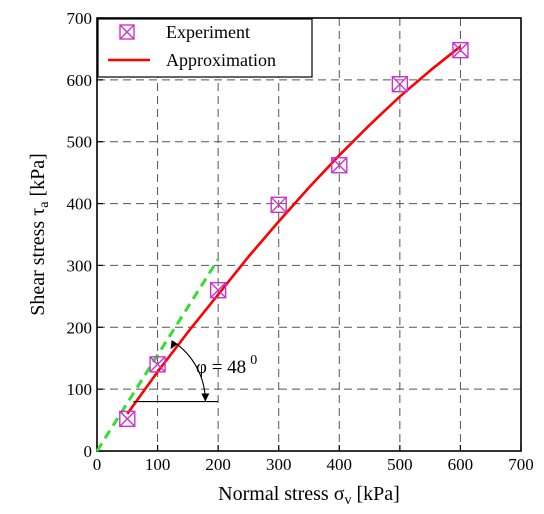 The height and width of the screenshot is (514, 544). I want to click on x-tick-label: 200, so click(218, 464).